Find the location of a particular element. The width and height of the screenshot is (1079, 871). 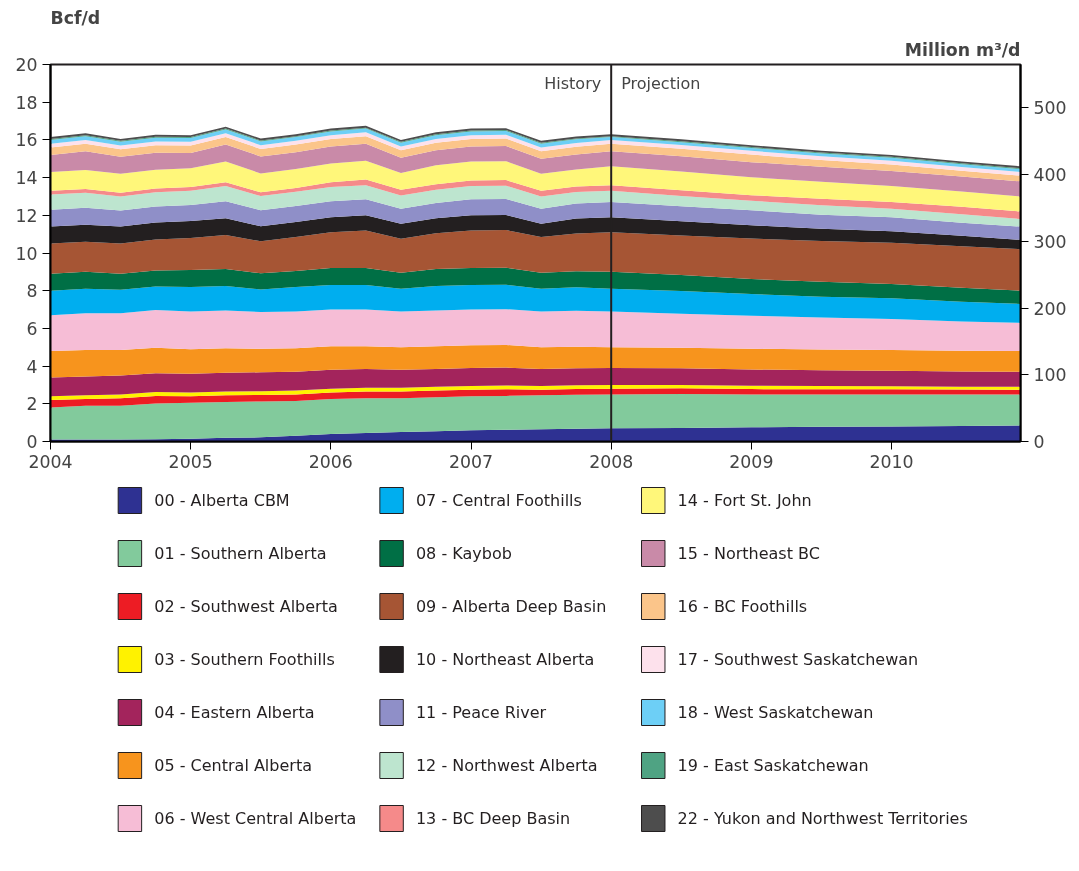

legend-label: 09 - Alberta Deep Basin is located at coordinates (511, 606).